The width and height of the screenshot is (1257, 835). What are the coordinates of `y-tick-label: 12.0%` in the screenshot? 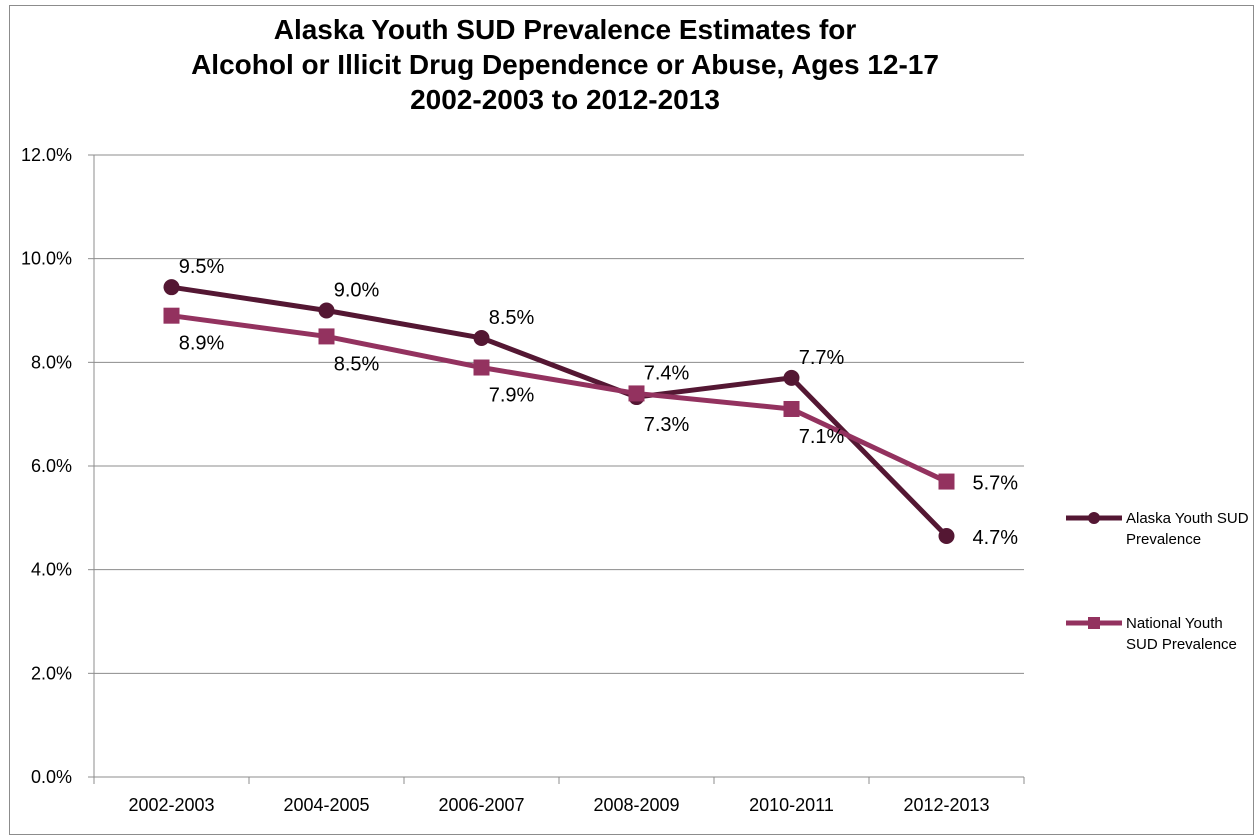 It's located at (46, 155).